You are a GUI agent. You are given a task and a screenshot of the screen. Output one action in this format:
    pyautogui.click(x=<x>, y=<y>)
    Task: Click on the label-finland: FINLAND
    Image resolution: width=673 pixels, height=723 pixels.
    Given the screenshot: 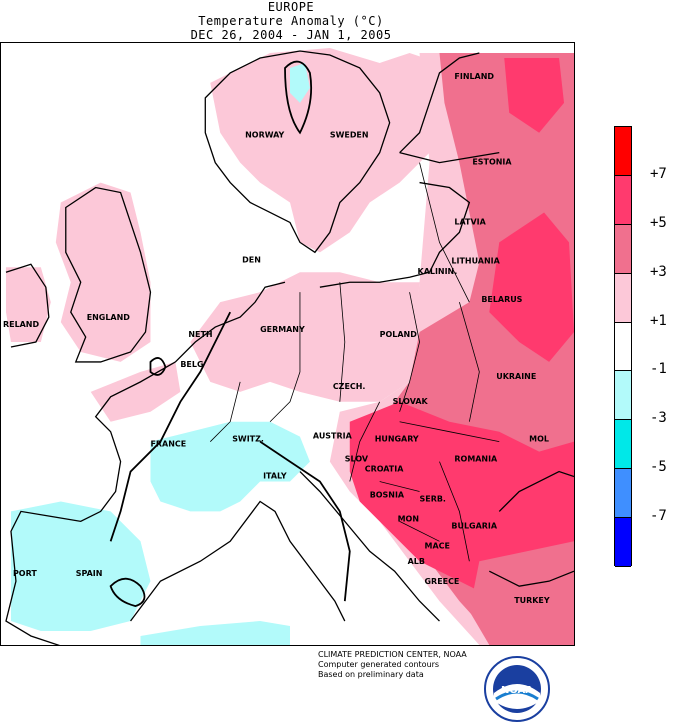 What is the action you would take?
    pyautogui.click(x=474, y=76)
    